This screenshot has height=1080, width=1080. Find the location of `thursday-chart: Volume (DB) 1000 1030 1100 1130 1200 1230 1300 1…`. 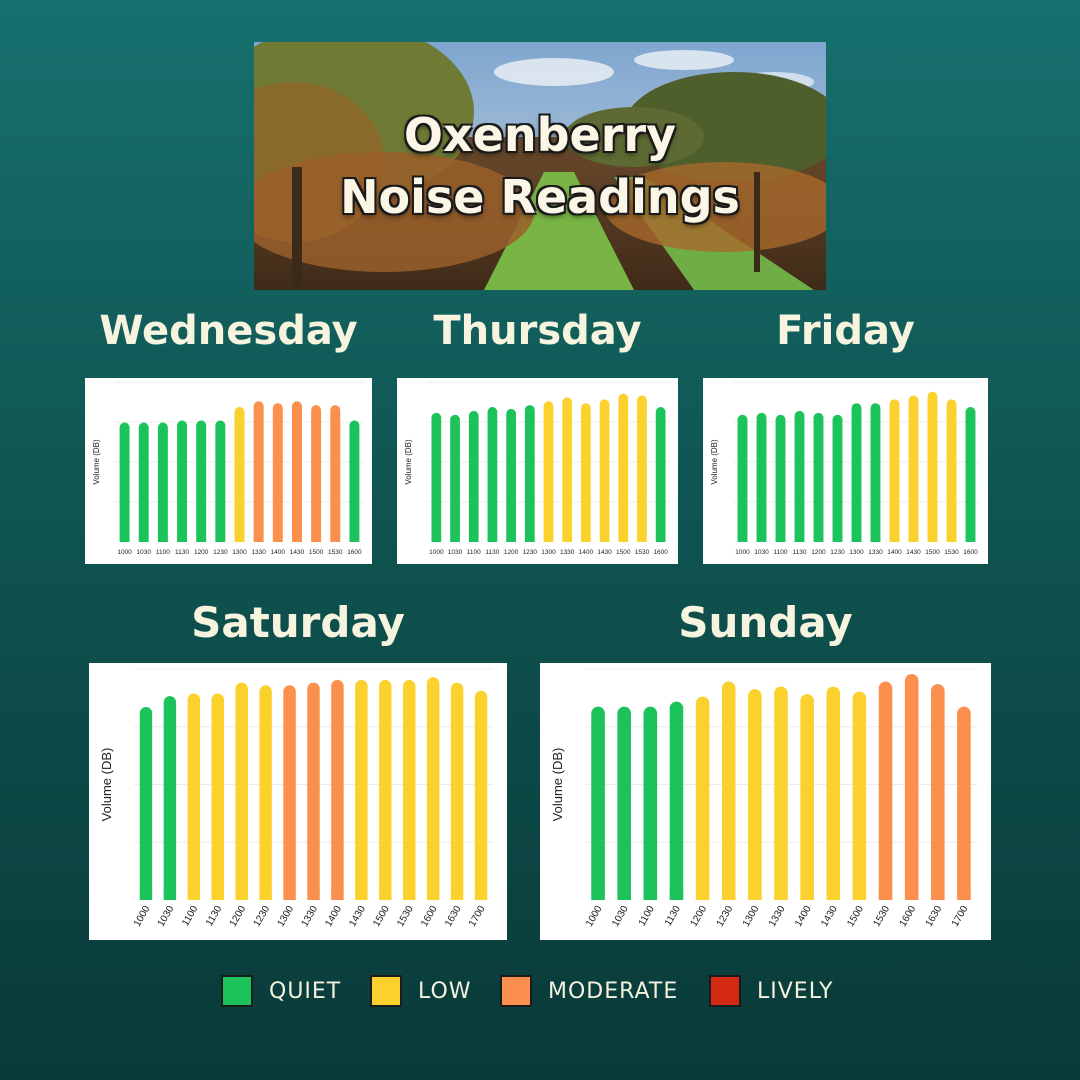

thursday-chart: Volume (DB) 1000 1030 1100 1130 1200 1230 1300 1… is located at coordinates (537, 471).